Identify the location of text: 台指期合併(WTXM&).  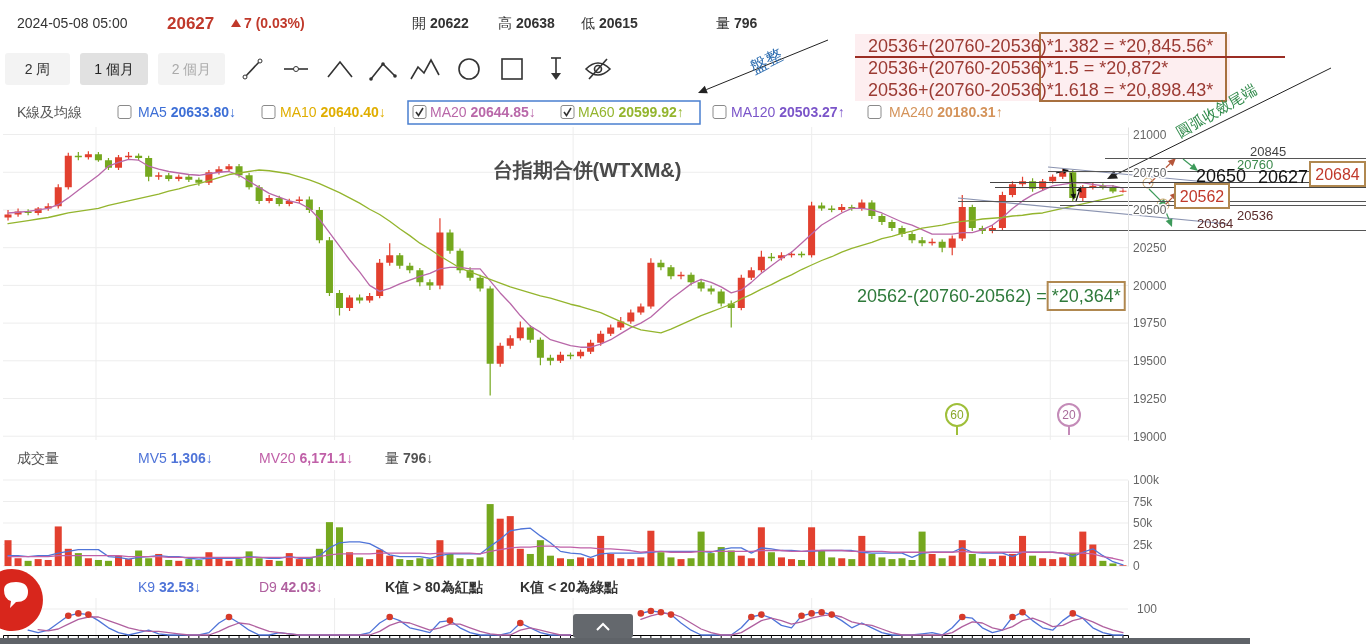
(587, 170).